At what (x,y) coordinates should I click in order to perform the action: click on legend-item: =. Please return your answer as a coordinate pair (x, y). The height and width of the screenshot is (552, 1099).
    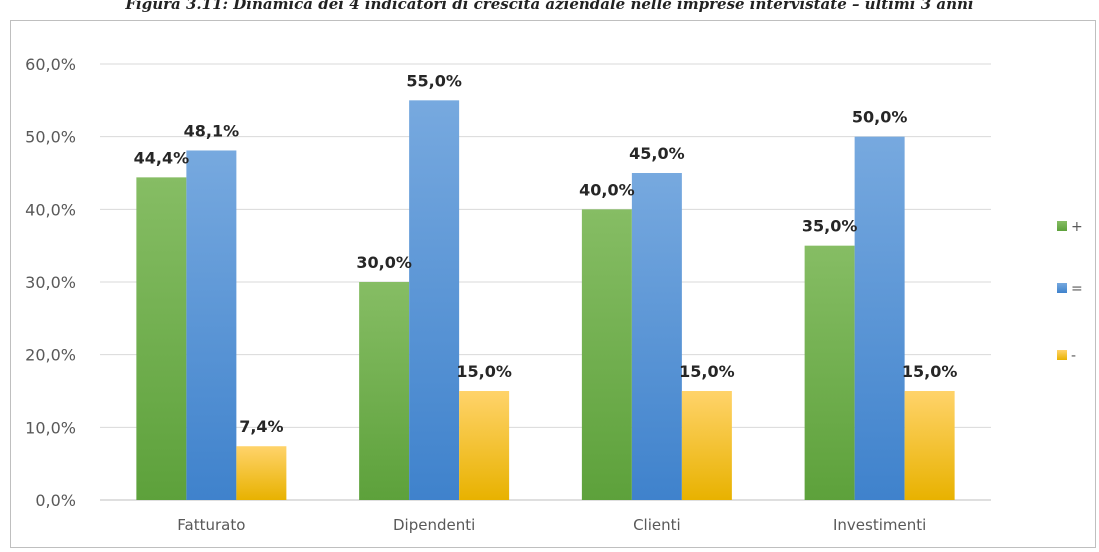
    Looking at the image, I should click on (1070, 289).